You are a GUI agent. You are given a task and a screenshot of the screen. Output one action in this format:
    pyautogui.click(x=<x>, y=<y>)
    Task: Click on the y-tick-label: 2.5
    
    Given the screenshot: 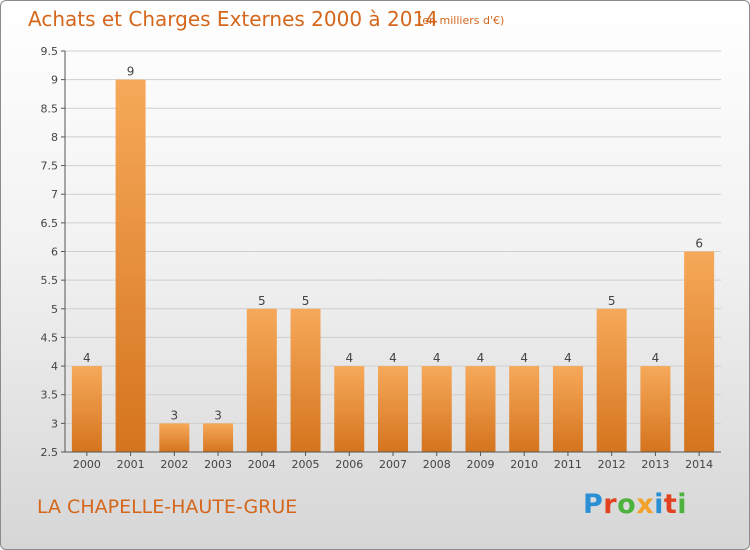 What is the action you would take?
    pyautogui.click(x=50, y=452)
    